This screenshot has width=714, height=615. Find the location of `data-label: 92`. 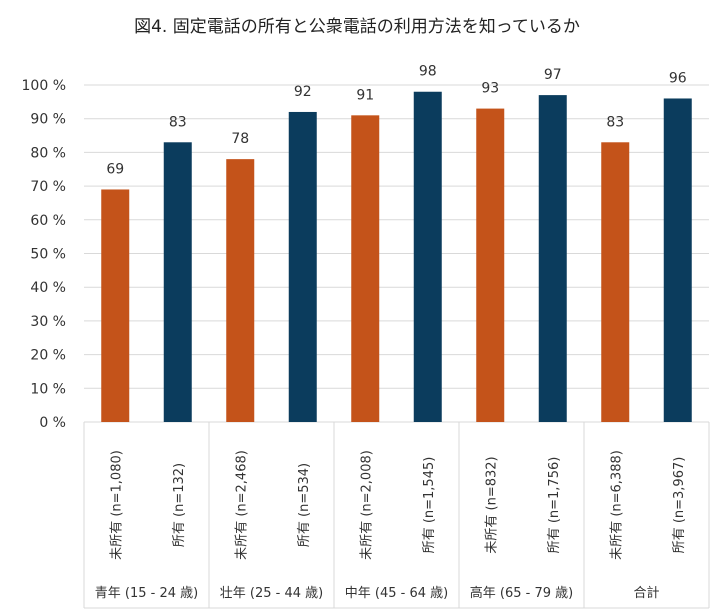

data-label: 92 is located at coordinates (303, 92).